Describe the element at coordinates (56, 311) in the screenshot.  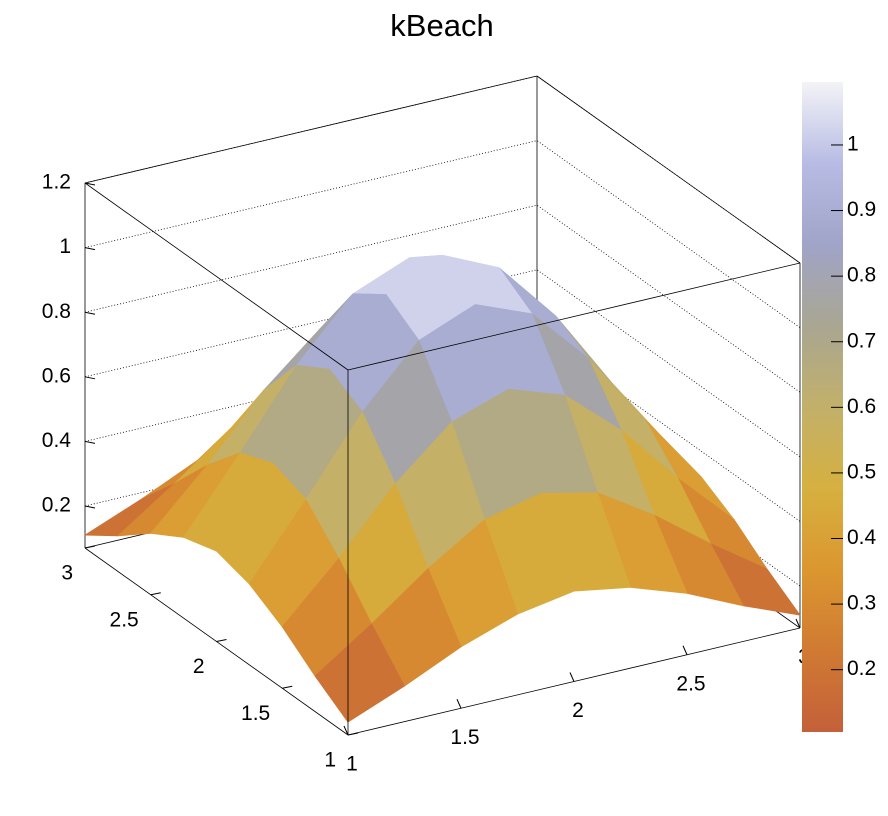
I see `z-tick-label: 0.8` at that location.